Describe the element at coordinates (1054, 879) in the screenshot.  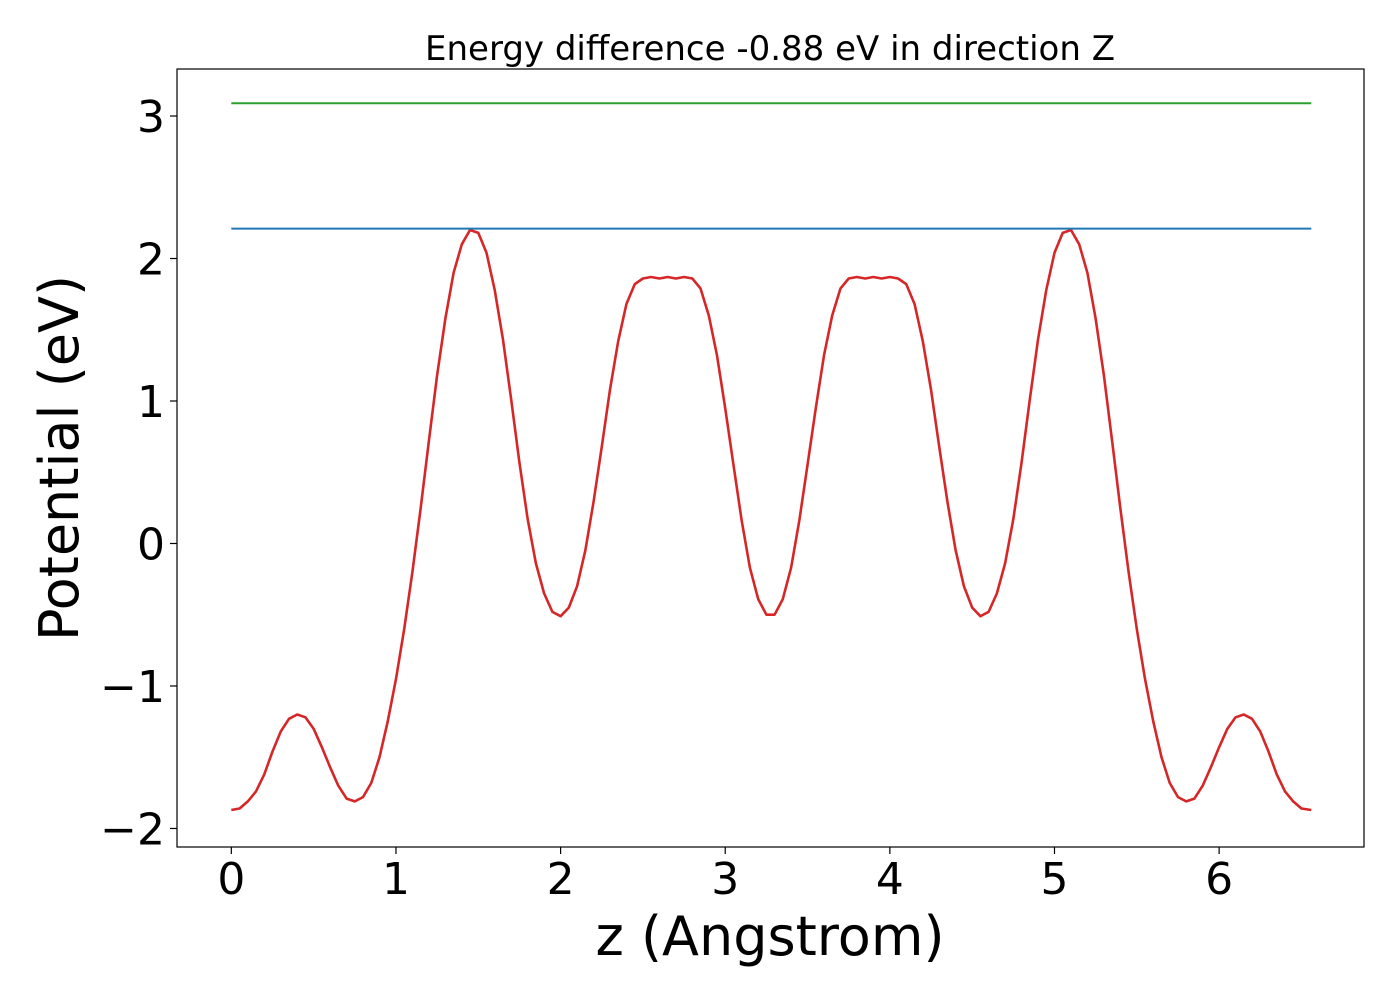
I see `x-tick-label: 5` at that location.